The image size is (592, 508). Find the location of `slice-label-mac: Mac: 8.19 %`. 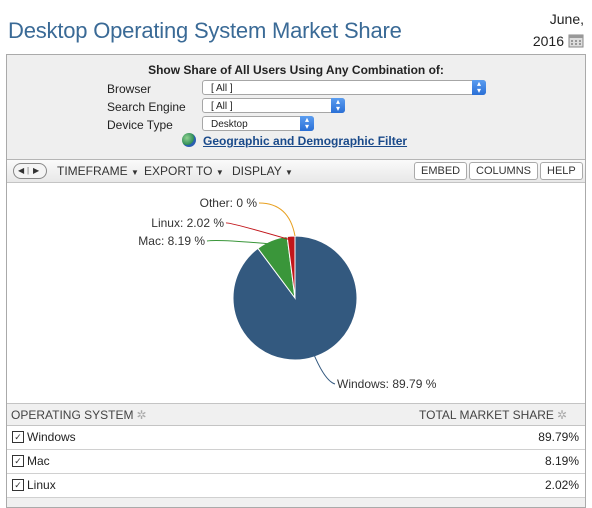

slice-label-mac: Mac: 8.19 % is located at coordinates (171, 241).